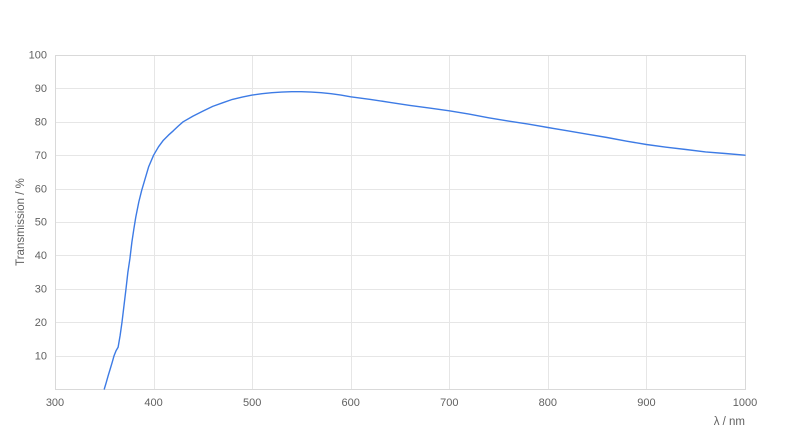 Image resolution: width=800 pixels, height=446 pixels. I want to click on x-tick-label: 800, so click(548, 403).